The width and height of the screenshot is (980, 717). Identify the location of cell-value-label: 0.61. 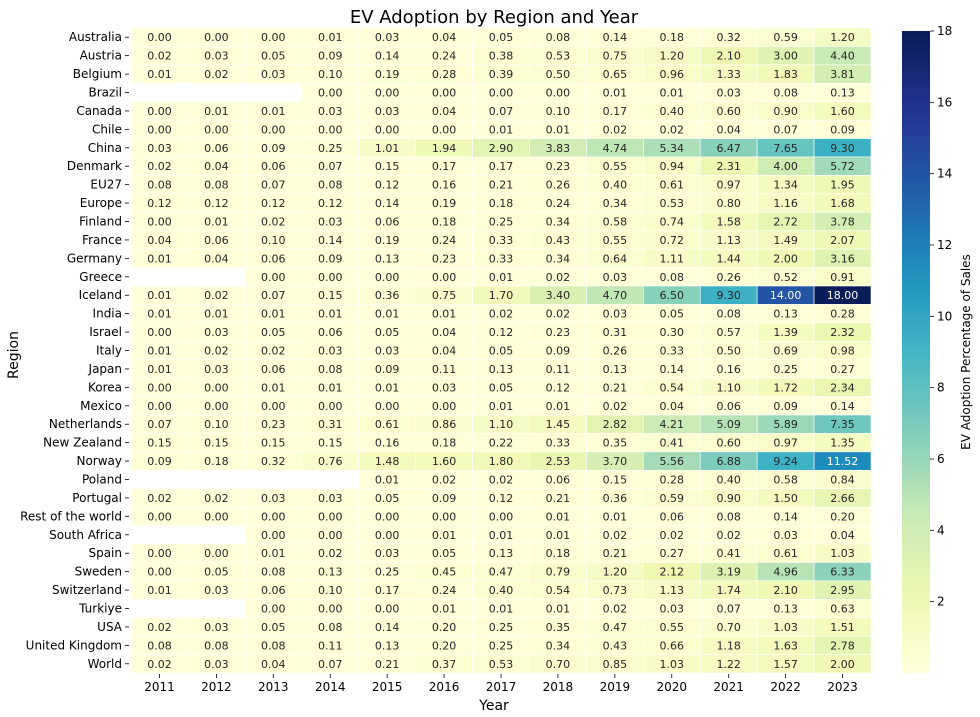
(672, 185).